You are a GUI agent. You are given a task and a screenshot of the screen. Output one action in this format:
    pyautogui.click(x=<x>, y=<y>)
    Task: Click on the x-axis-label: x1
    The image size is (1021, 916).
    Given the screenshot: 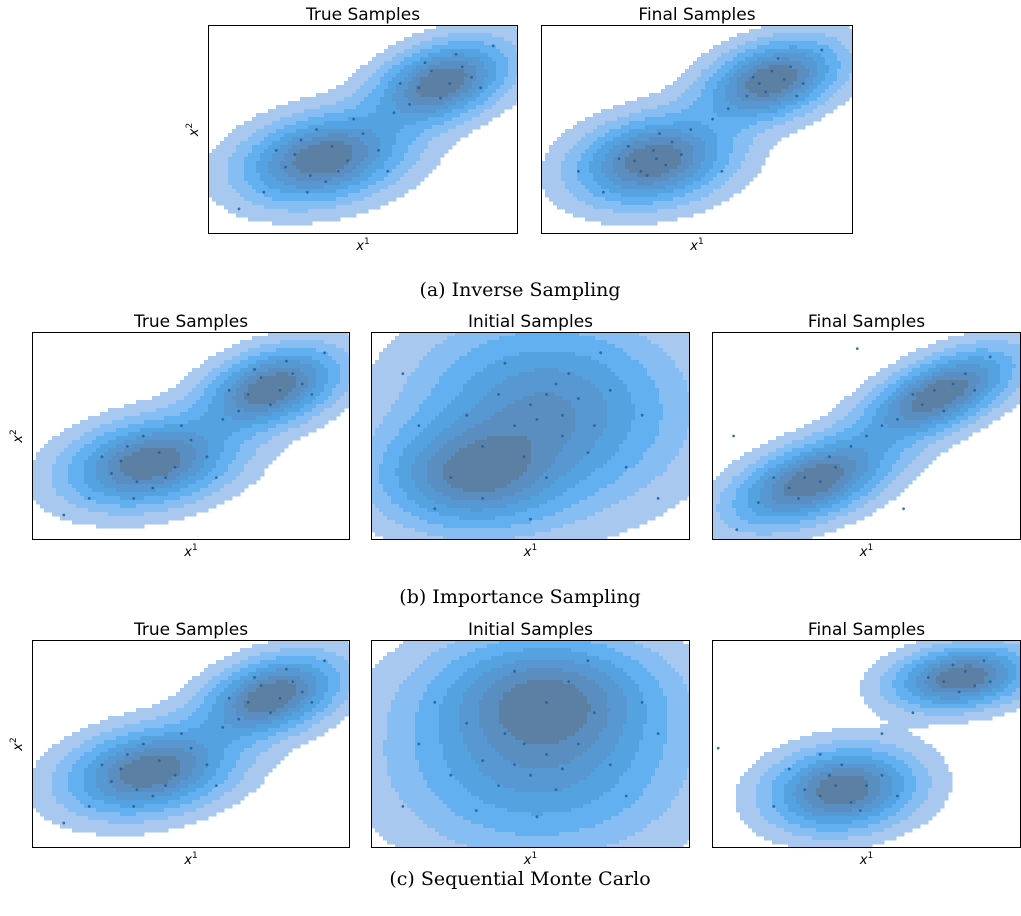 What is the action you would take?
    pyautogui.click(x=362, y=245)
    